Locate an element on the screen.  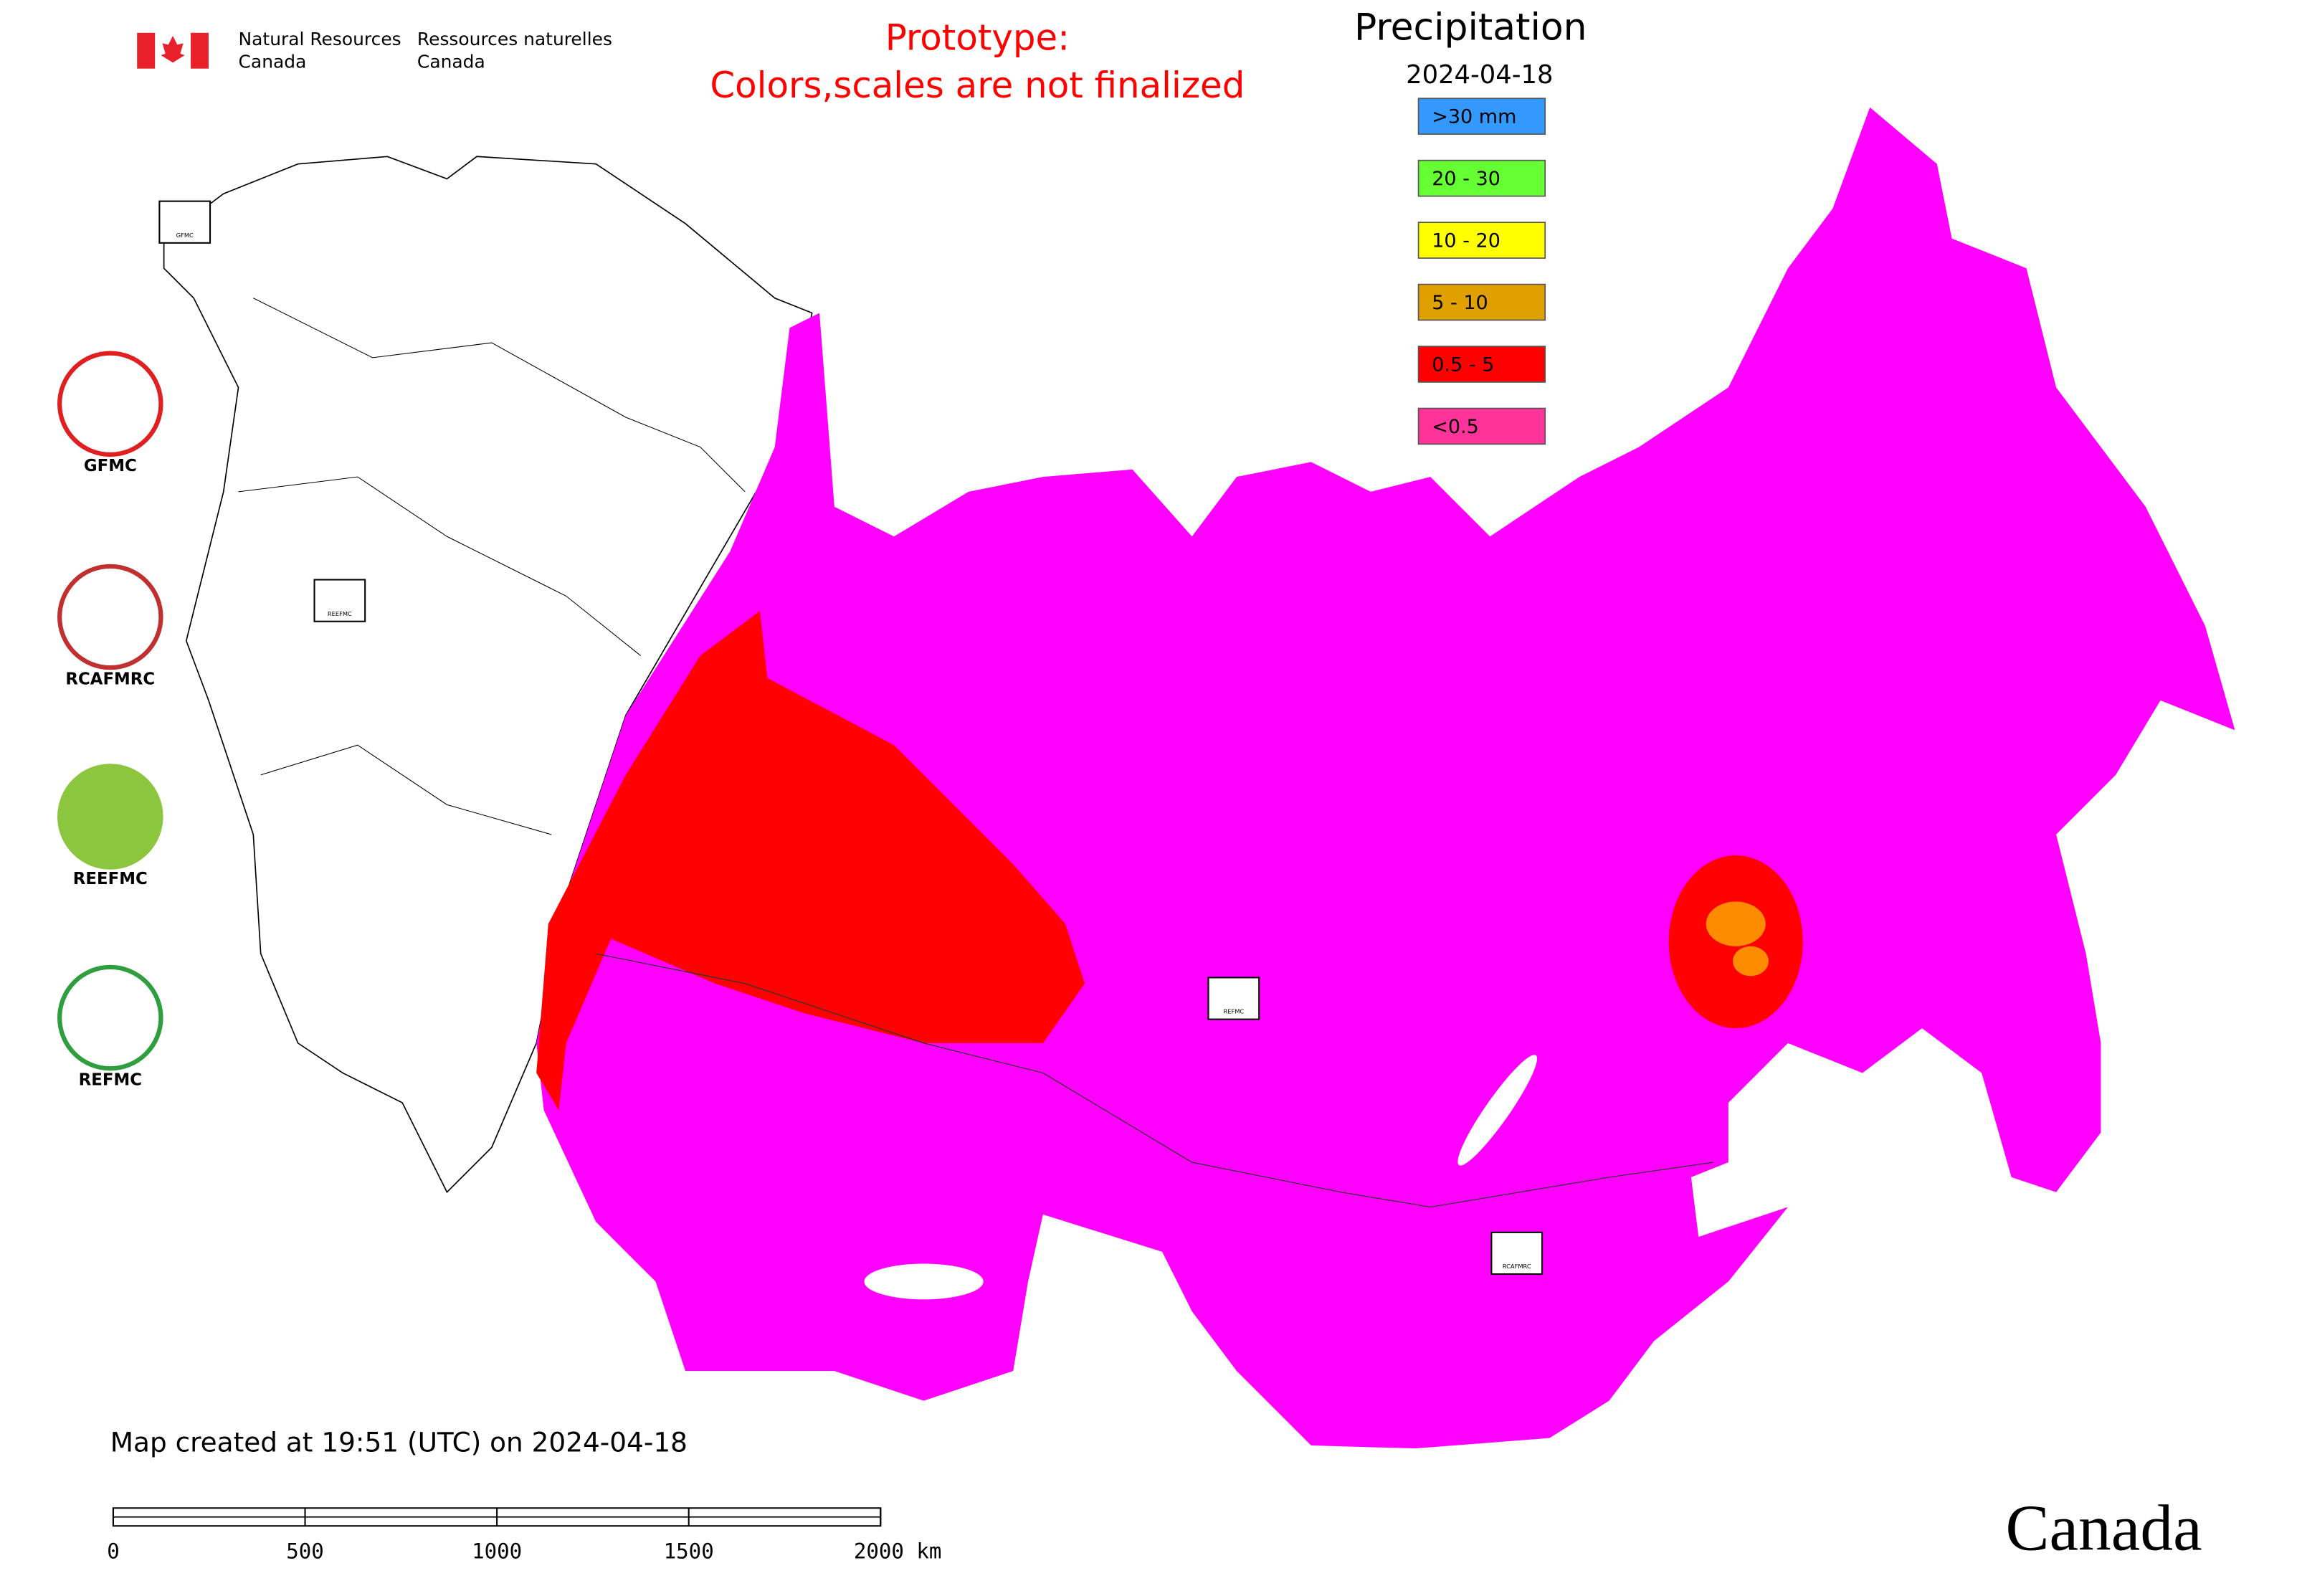
marker-label: GFMC is located at coordinates (185, 235).